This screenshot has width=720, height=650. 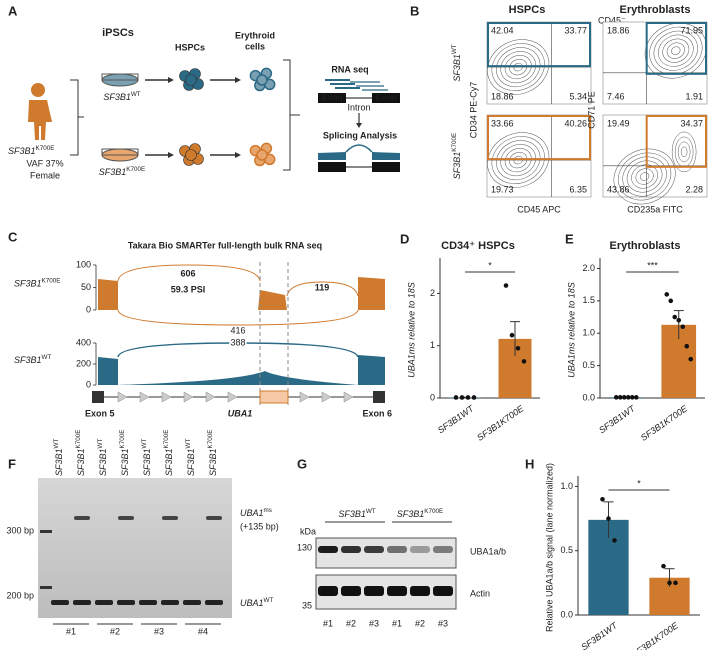 I want to click on chart-title: CD34⁺ HSPCs, so click(x=478, y=246).